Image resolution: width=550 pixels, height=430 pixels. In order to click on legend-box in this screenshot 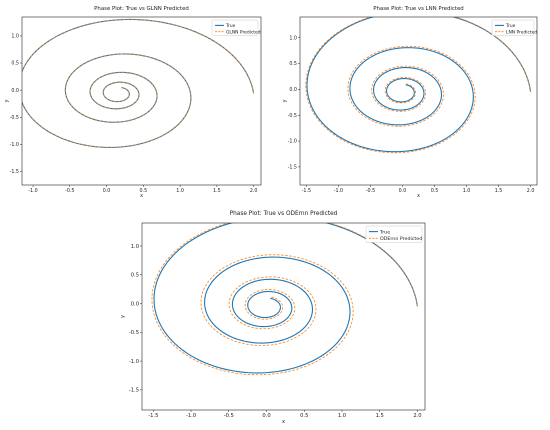, I will do `click(394, 234)`.